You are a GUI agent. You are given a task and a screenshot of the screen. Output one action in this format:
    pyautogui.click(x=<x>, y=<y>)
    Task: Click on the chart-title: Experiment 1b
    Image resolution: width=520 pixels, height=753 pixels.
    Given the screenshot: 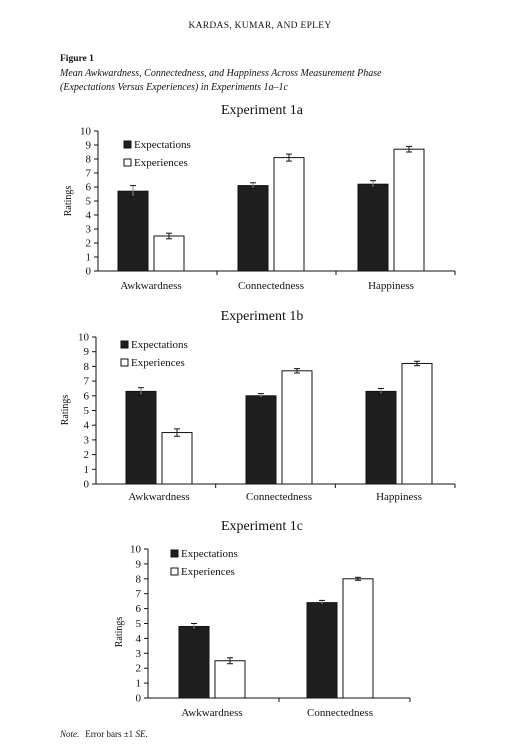 What is the action you would take?
    pyautogui.click(x=262, y=316)
    